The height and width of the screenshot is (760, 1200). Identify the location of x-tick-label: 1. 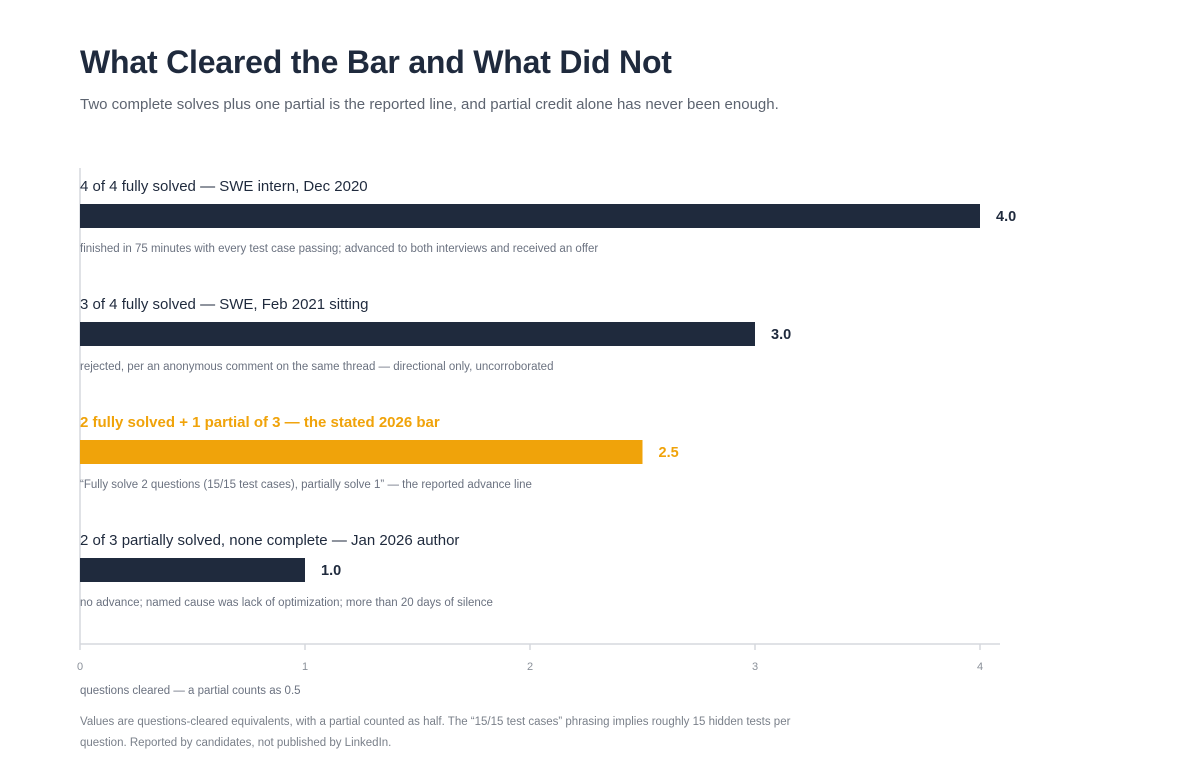
(305, 667).